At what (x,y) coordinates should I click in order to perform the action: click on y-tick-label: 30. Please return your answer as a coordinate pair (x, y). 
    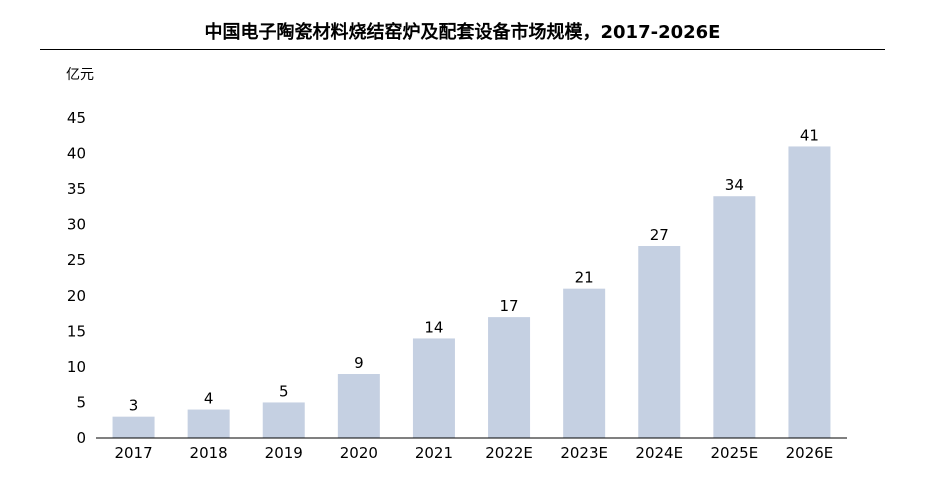
    Looking at the image, I should click on (76, 225).